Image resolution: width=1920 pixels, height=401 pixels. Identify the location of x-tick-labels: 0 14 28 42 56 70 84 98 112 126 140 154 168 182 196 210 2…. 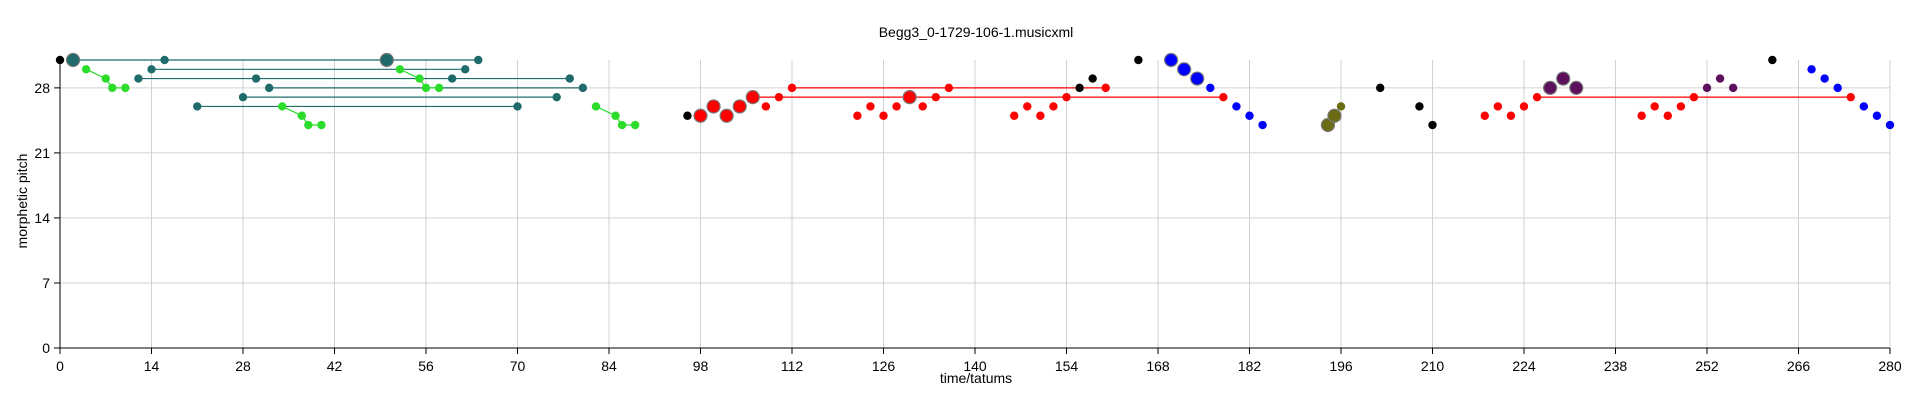
(979, 366).